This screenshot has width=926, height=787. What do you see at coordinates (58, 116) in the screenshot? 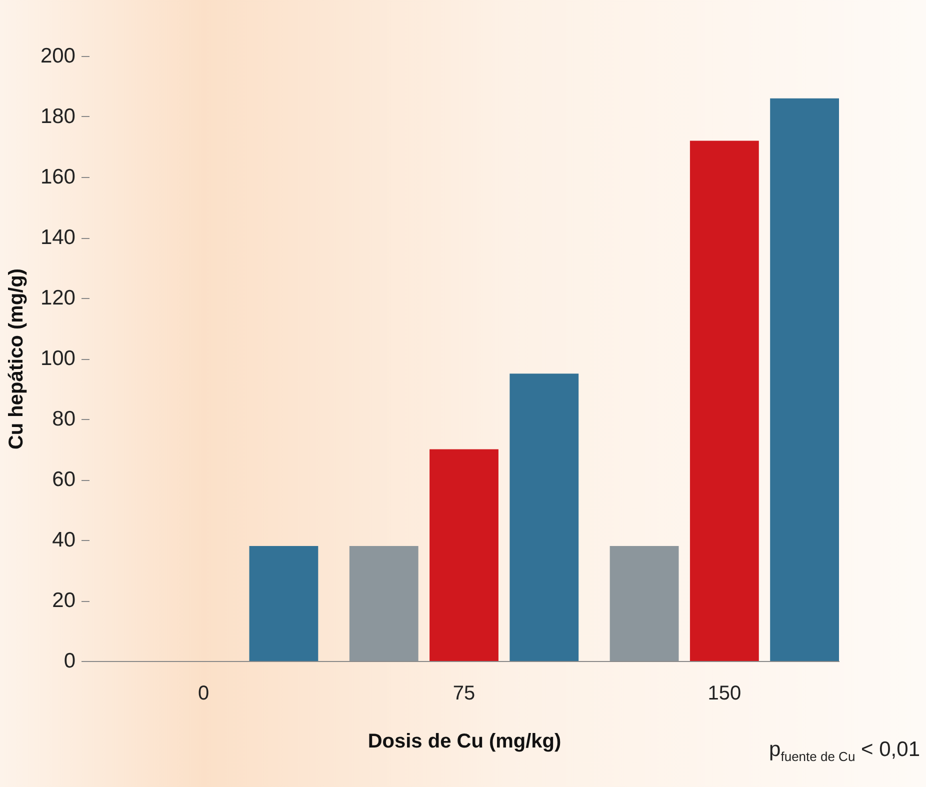
I see `y-tick-label: 180` at bounding box center [58, 116].